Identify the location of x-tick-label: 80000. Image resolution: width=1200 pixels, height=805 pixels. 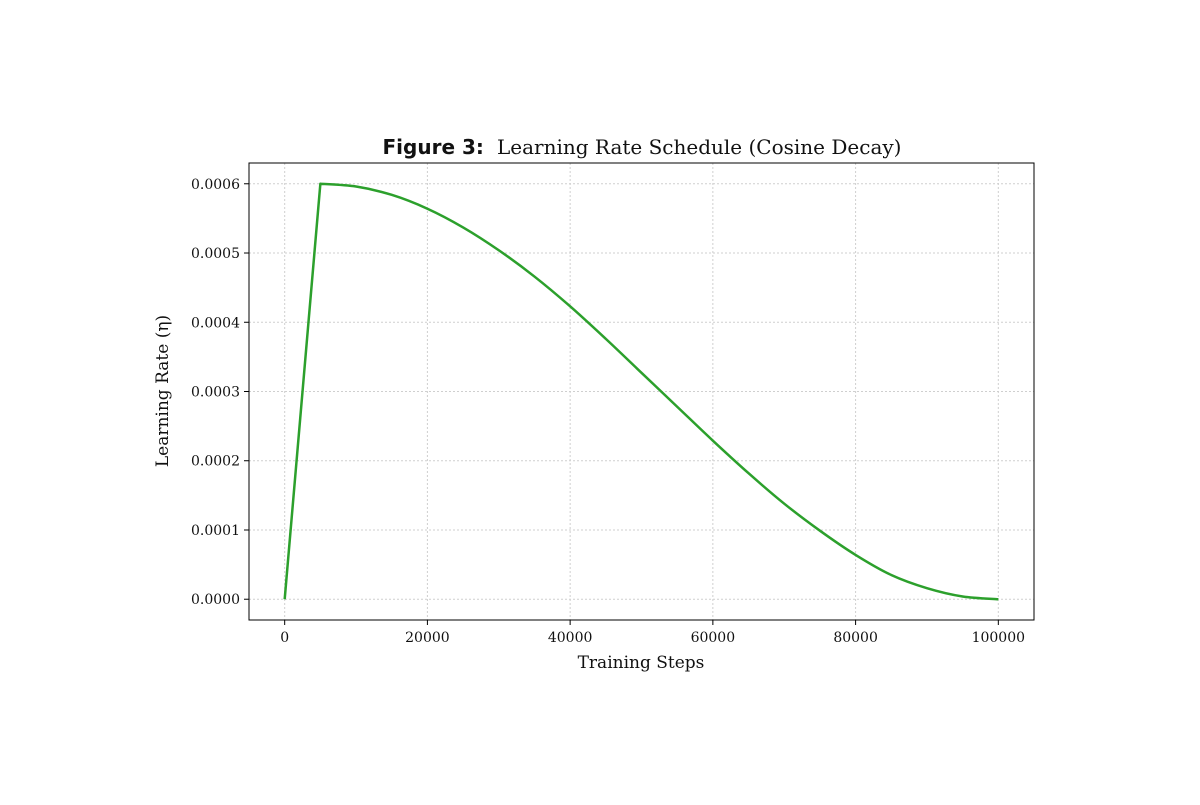
(855, 638).